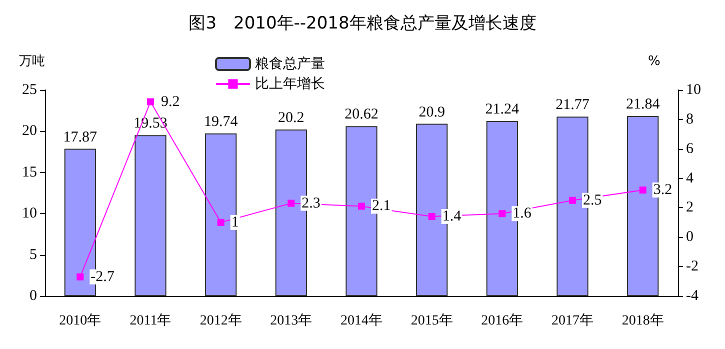  Describe the element at coordinates (361, 114) in the screenshot. I see `data-label: 20.62` at that location.